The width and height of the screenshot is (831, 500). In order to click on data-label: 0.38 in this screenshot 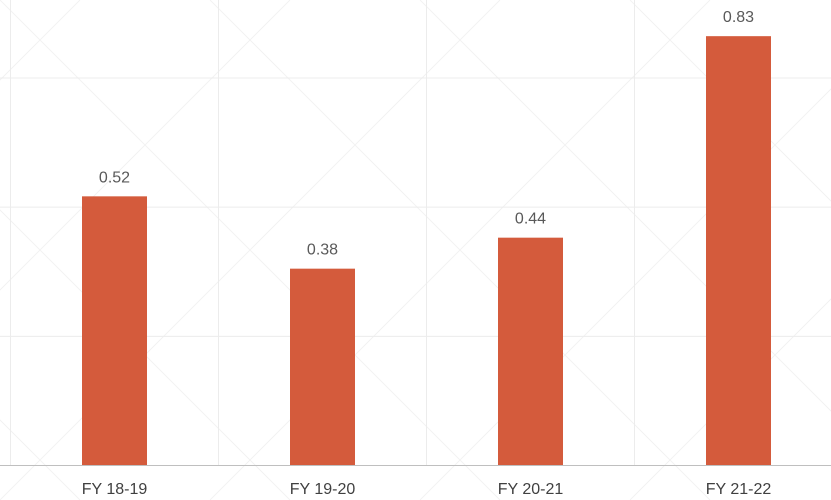, I will do `click(322, 250)`.